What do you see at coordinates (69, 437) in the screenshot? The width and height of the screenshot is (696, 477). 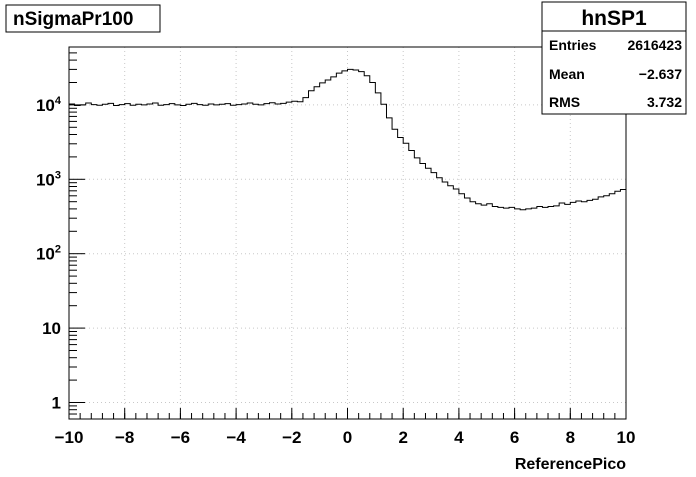 I see `x-tick-label: −10` at bounding box center [69, 437].